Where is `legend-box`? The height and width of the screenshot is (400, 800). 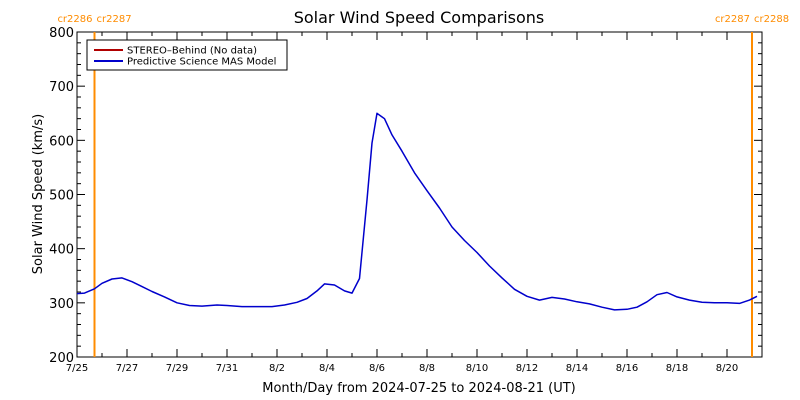 legend-box is located at coordinates (187, 55).